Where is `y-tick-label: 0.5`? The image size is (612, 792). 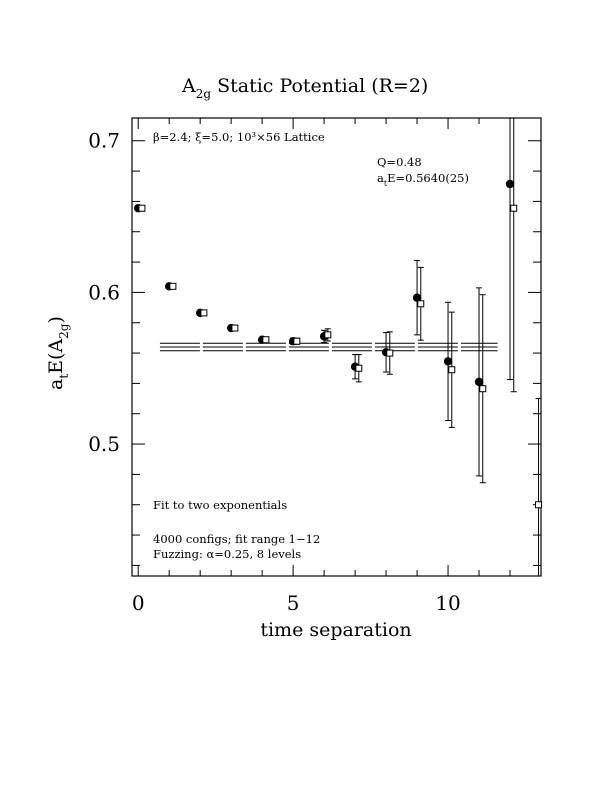
y-tick-label: 0.5 is located at coordinates (104, 444).